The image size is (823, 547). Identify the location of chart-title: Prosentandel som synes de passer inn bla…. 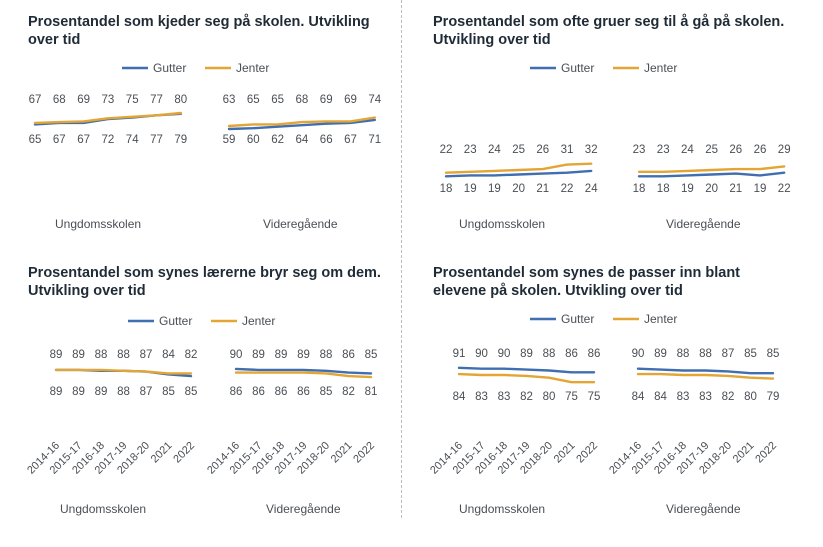
(586, 273).